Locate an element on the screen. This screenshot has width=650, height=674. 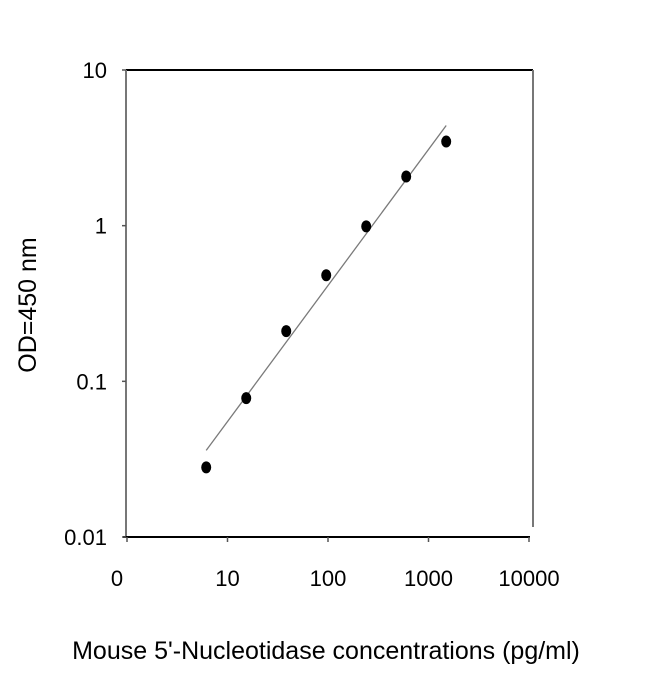
y-tick-label: 10 is located at coordinates (95, 70).